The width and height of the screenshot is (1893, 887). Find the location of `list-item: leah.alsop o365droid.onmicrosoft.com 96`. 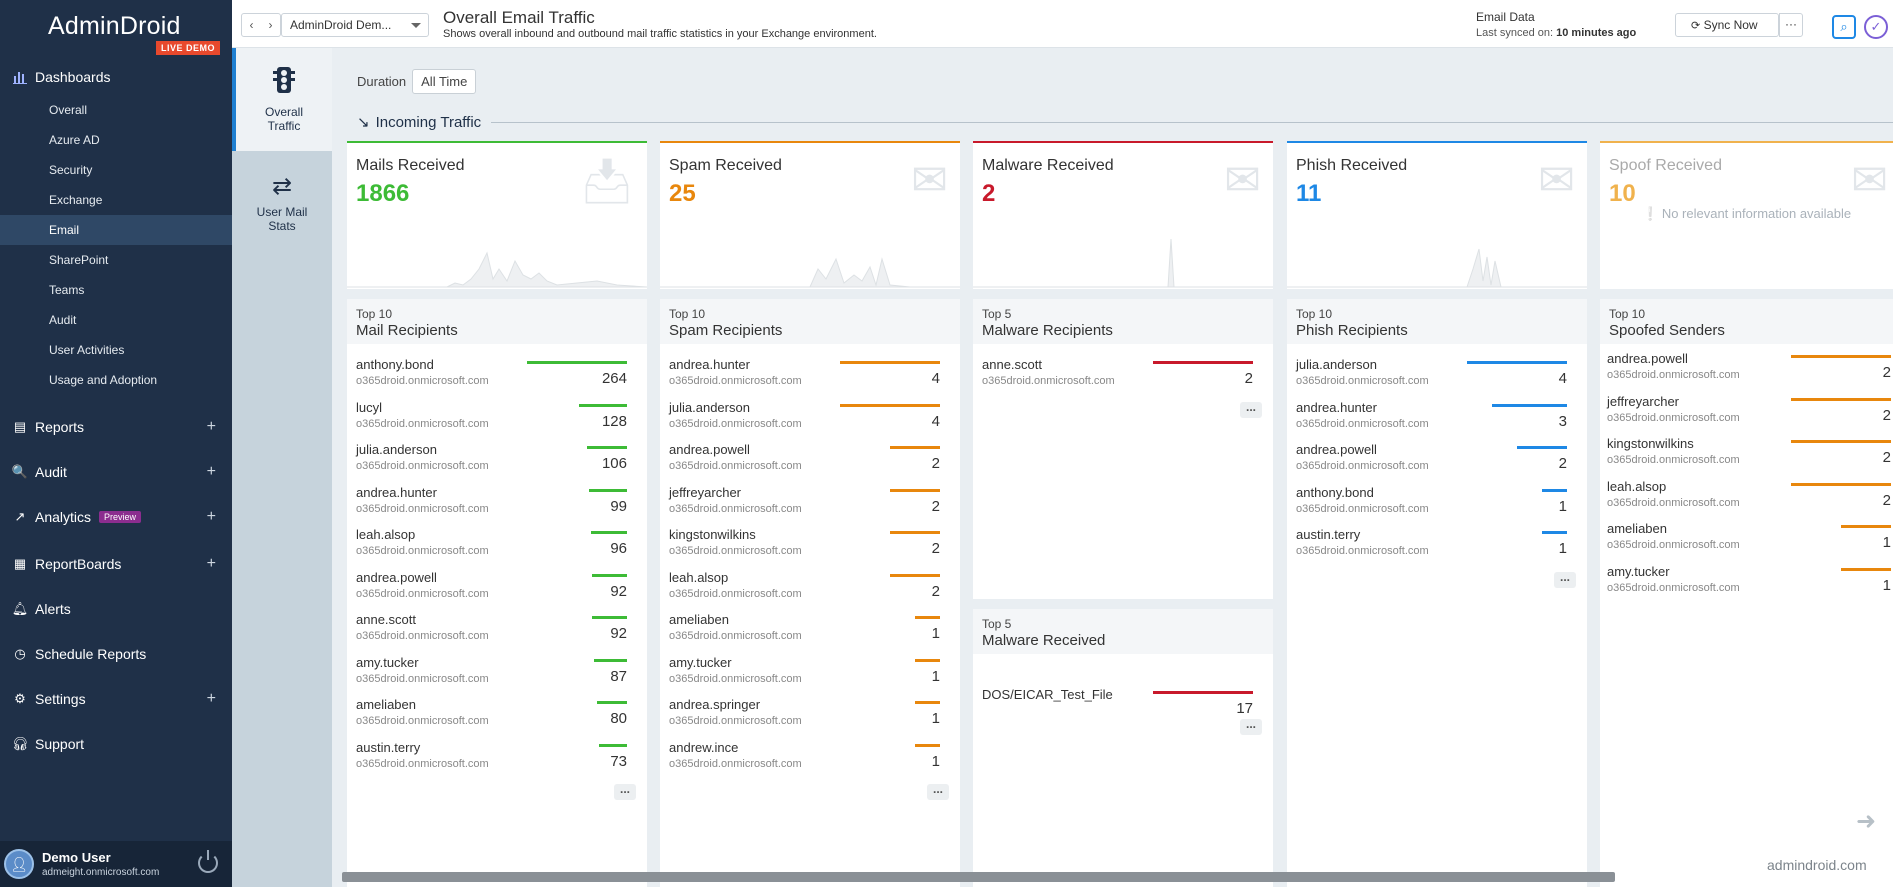

list-item: leah.alsop o365droid.onmicrosoft.com 96 is located at coordinates (497, 548).